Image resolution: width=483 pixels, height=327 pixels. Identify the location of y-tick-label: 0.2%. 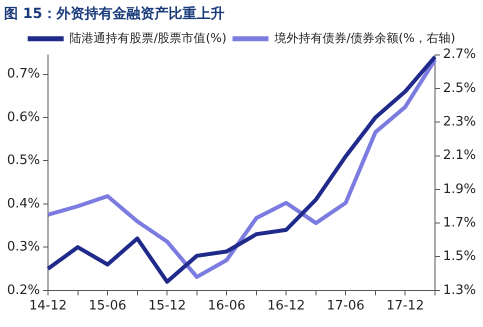
(23, 290).